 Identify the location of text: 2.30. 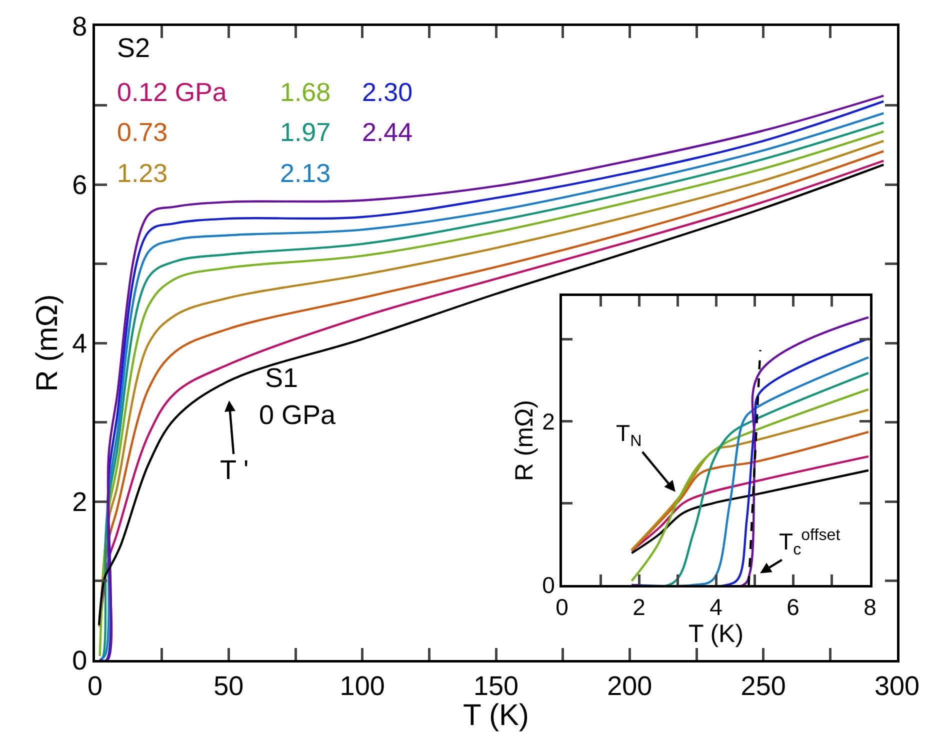
(387, 92).